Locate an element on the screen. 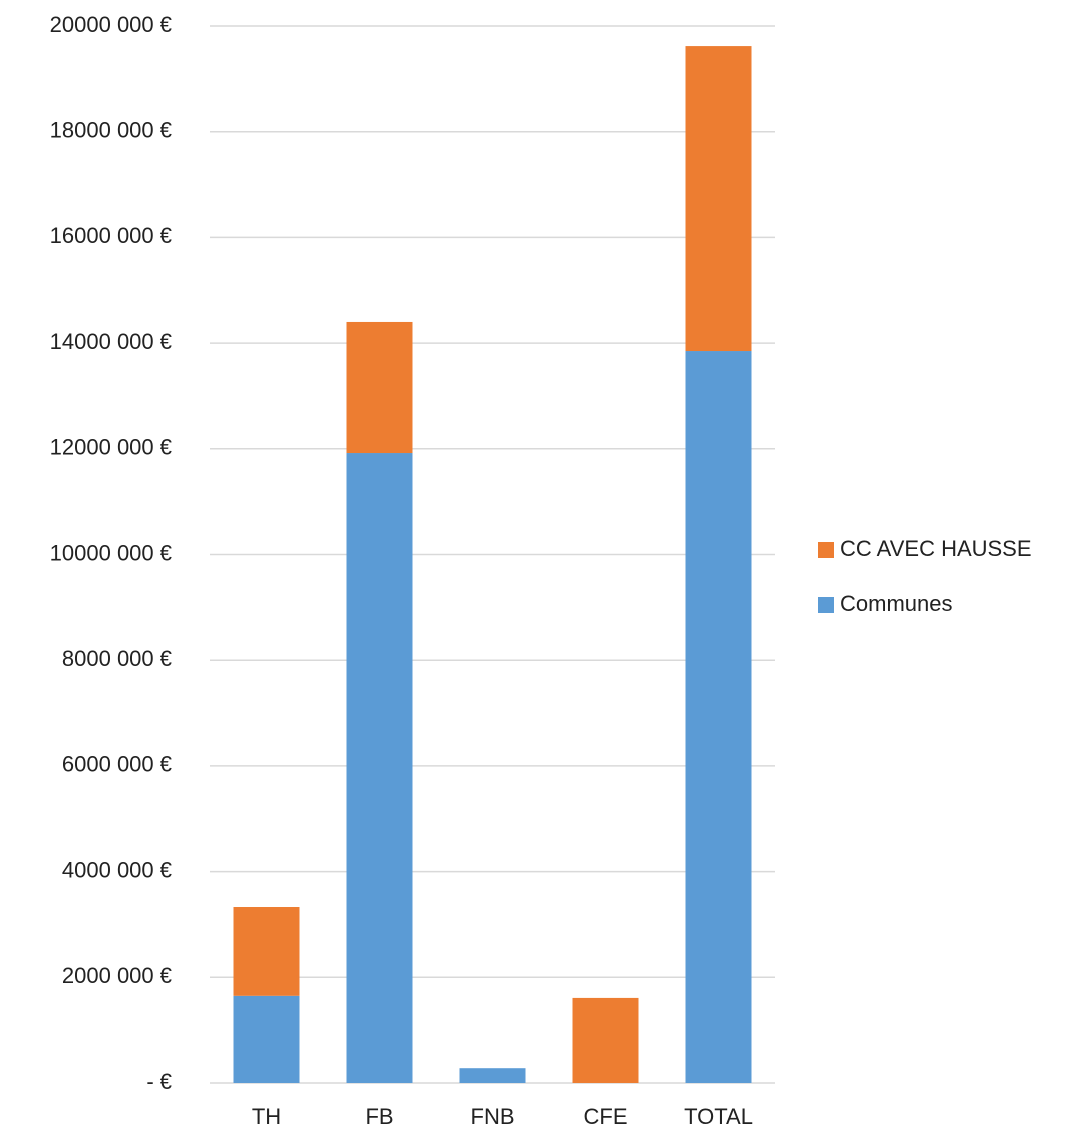  y-tick-label: 8000 000 € is located at coordinates (117, 658).